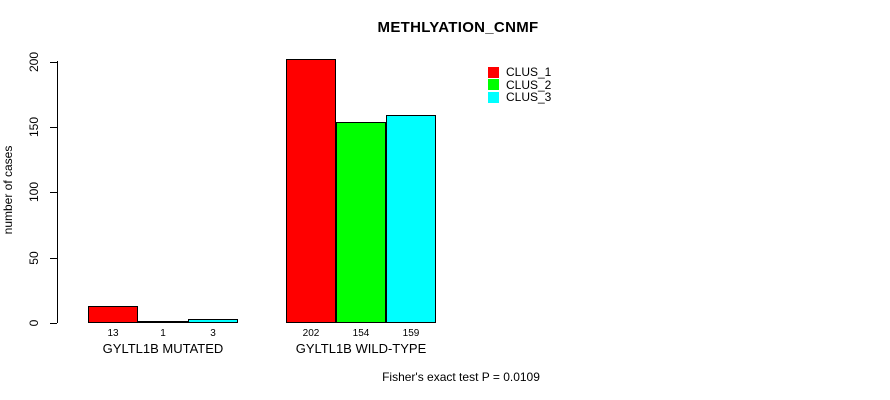 Image resolution: width=890 pixels, height=400 pixels. I want to click on legend-label-clus-1: CLUS_1, so click(529, 72).